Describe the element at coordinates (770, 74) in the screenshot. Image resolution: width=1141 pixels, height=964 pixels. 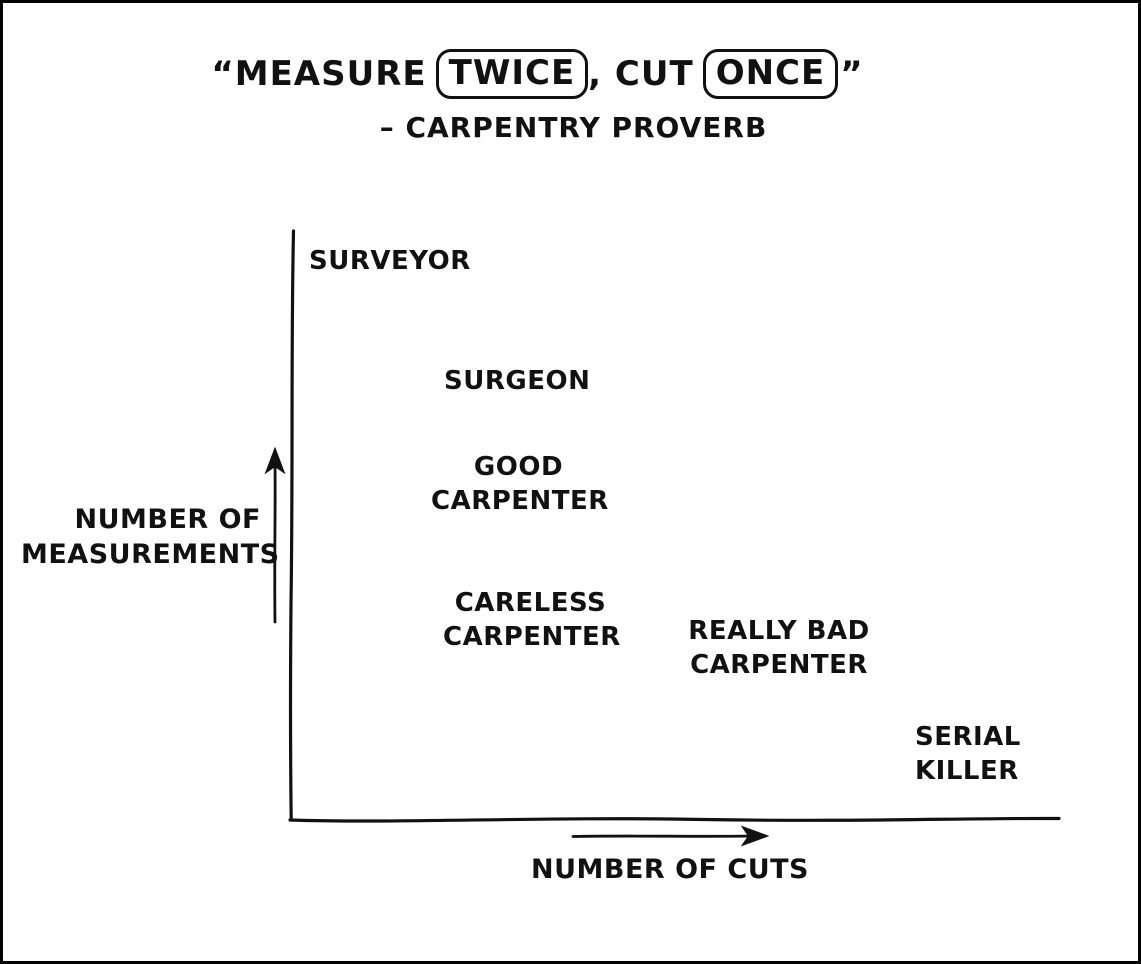
I see `boxed-word-once: ONCE` at that location.